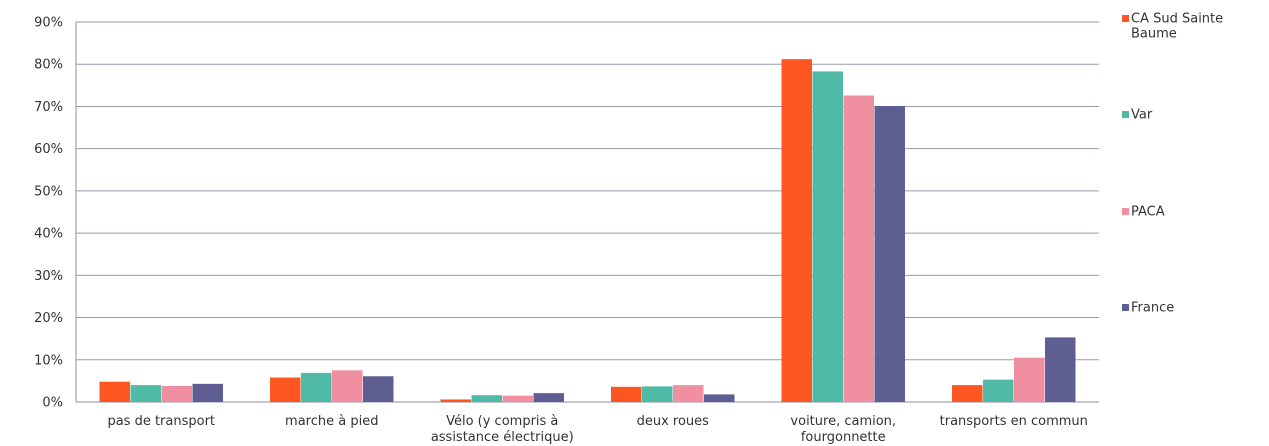  I want to click on y-tick-label: 60%, so click(48, 149).